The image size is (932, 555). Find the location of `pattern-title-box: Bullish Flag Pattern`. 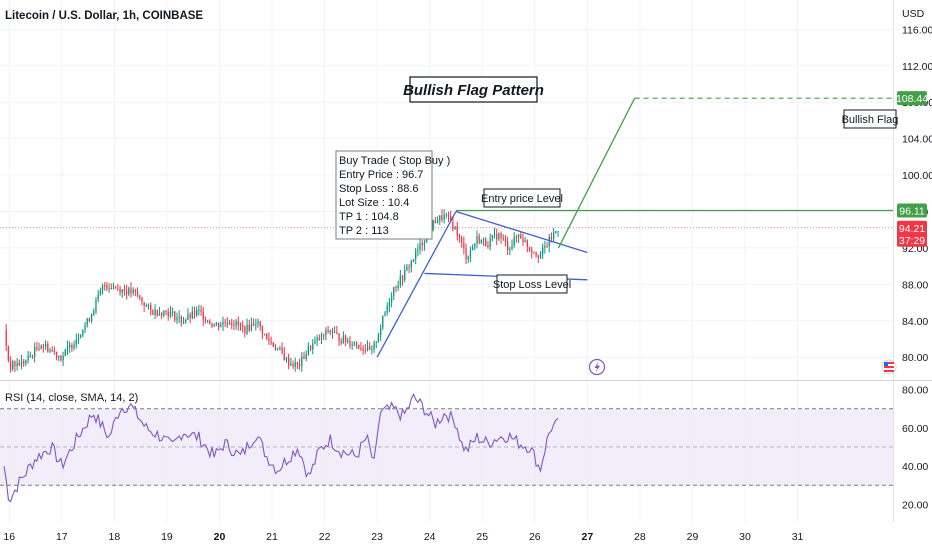

pattern-title-box: Bullish Flag Pattern is located at coordinates (473, 89).